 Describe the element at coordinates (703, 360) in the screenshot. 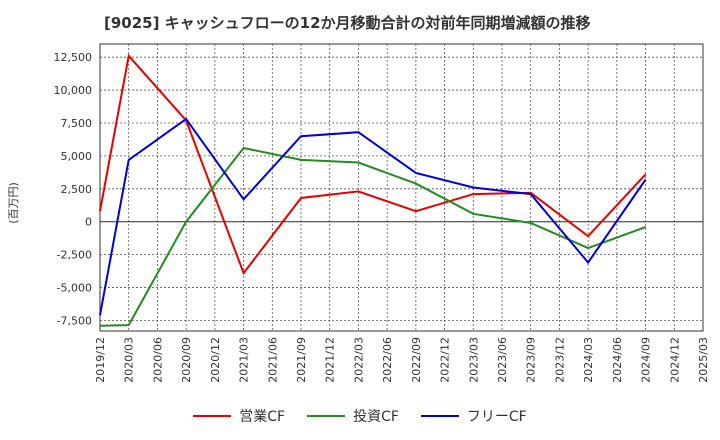

I see `x-tick-label: 2025/03` at that location.